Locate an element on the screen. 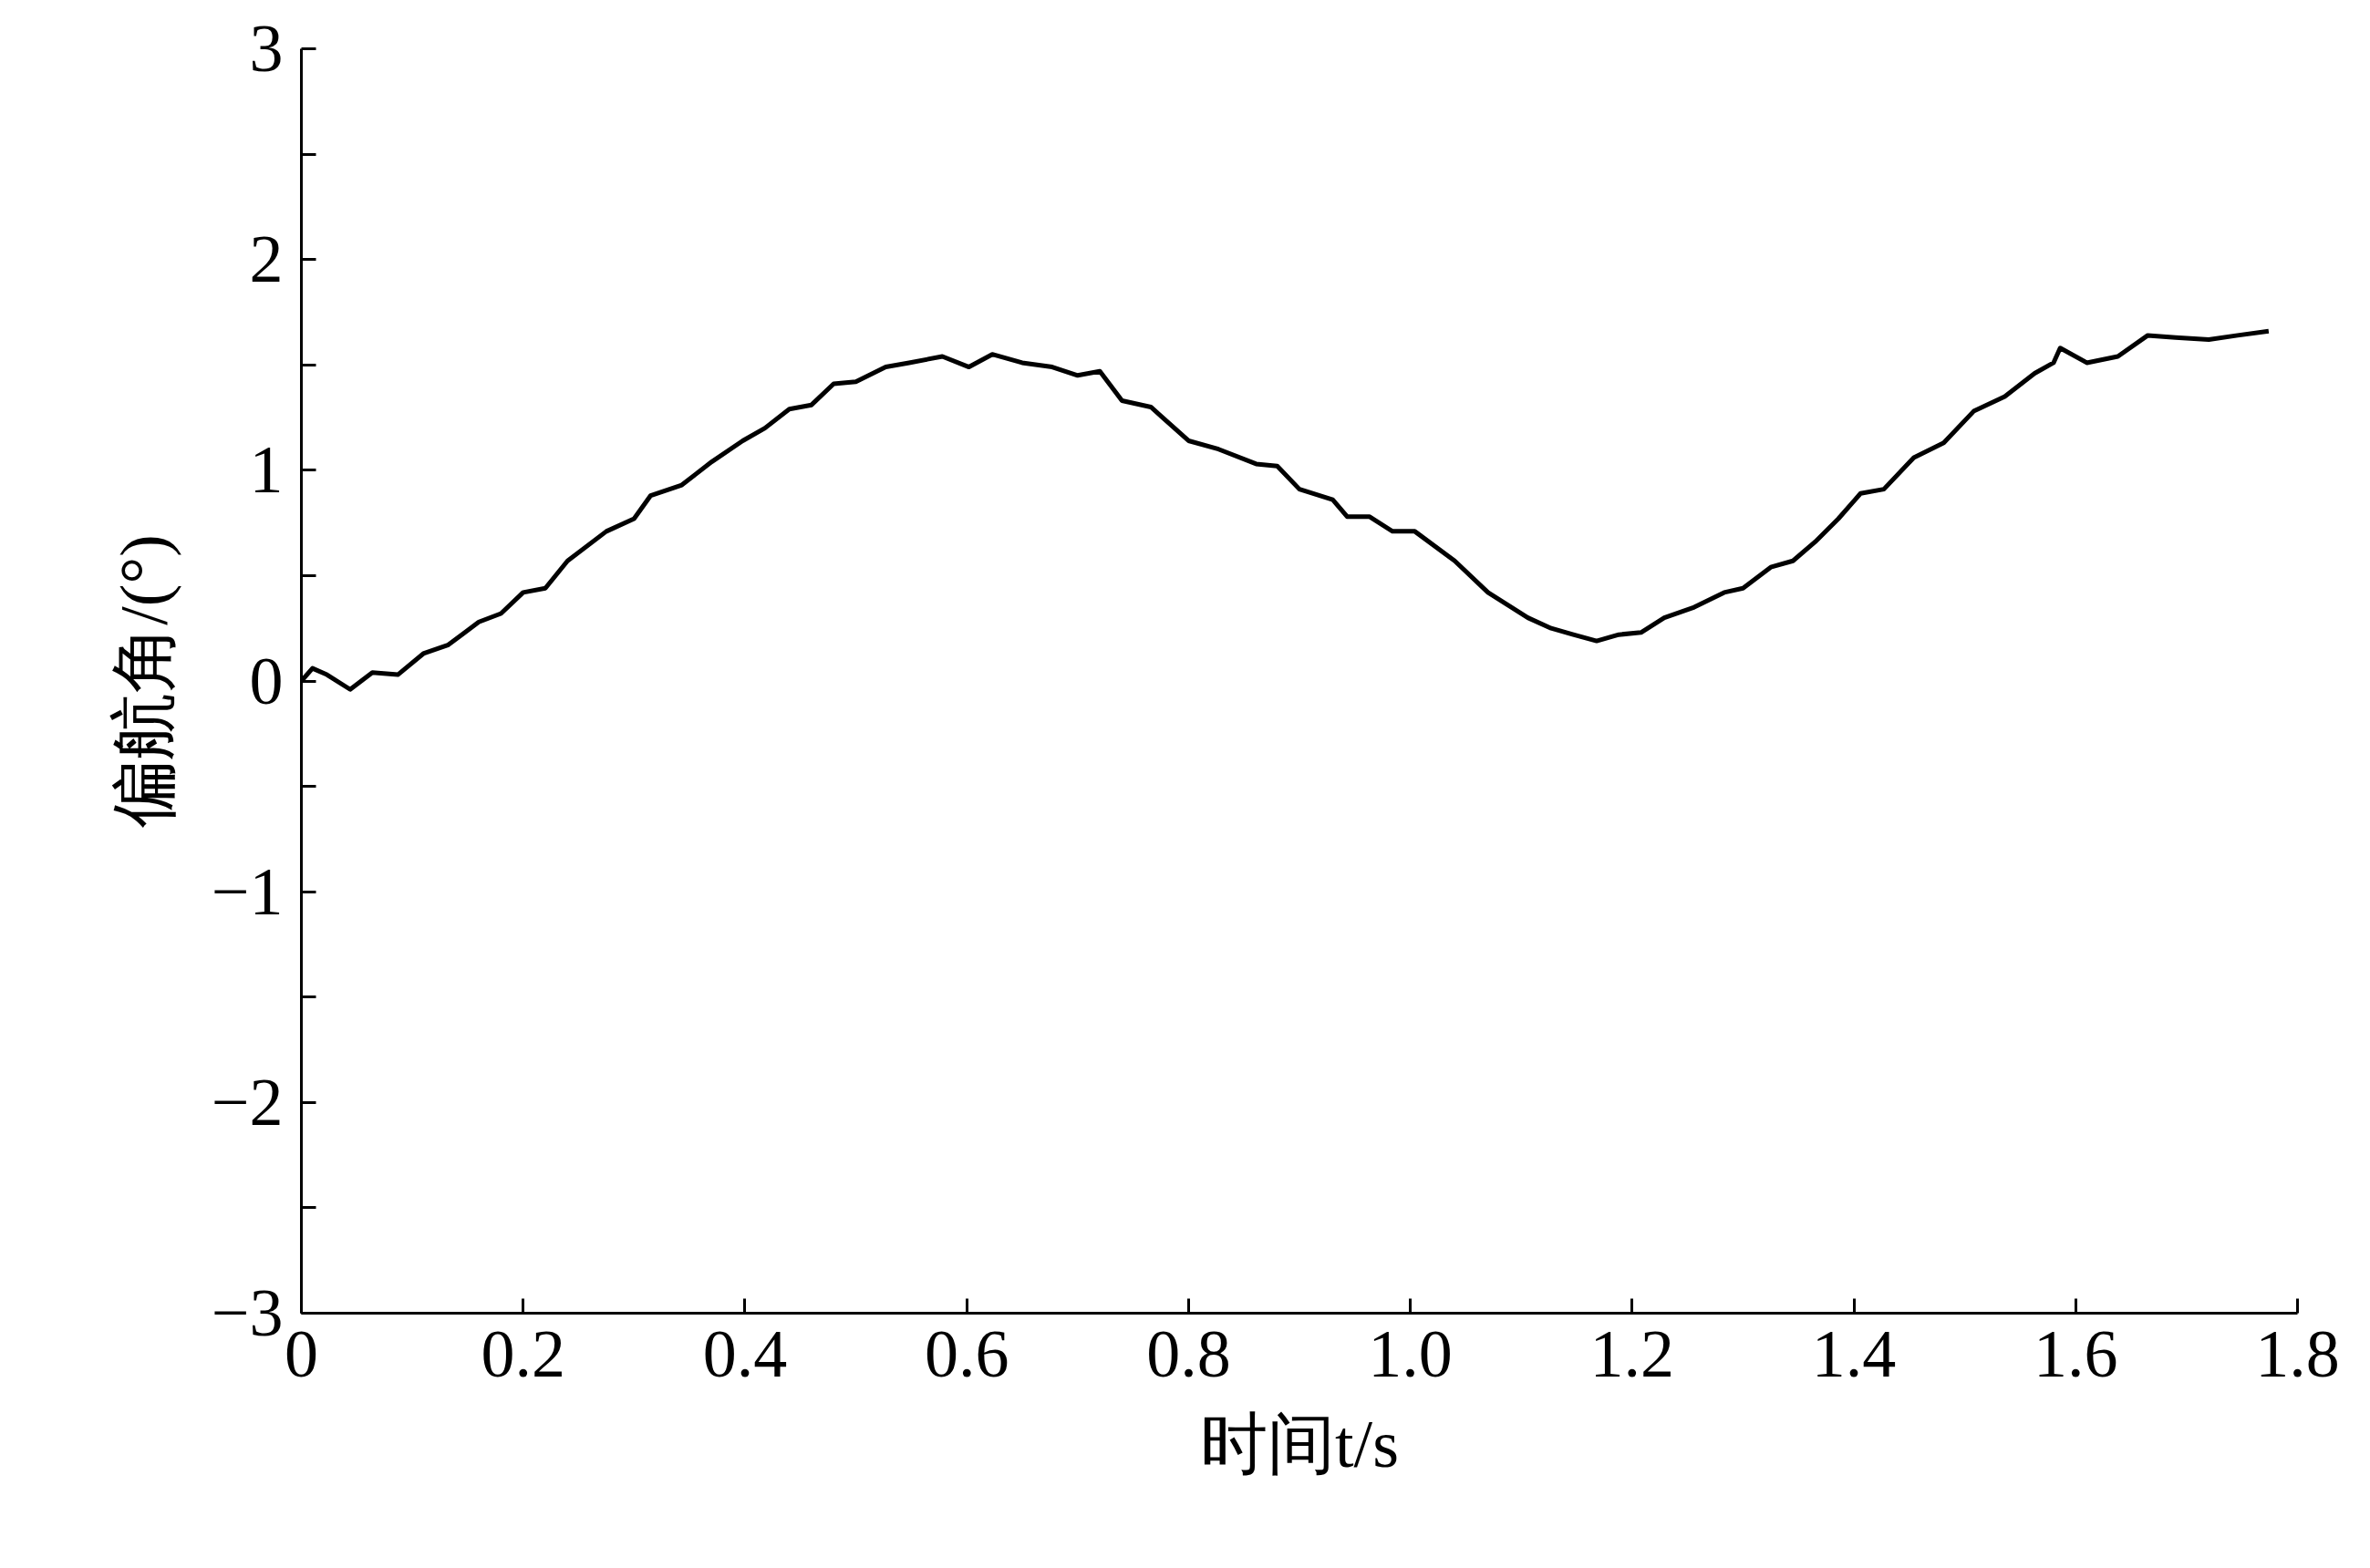 The height and width of the screenshot is (1568, 2370). y-tick-label: −3 is located at coordinates (247, 1312).